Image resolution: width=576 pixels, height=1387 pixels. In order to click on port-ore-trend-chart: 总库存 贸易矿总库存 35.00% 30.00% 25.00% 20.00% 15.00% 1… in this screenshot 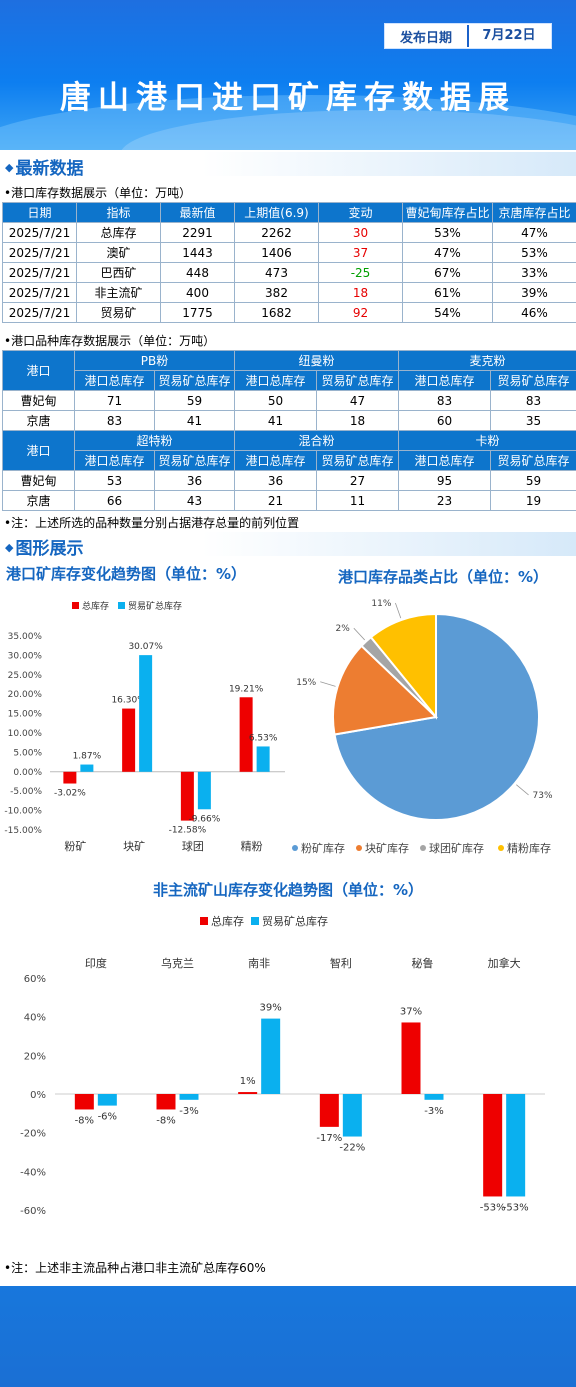, I will do `click(144, 726)`.